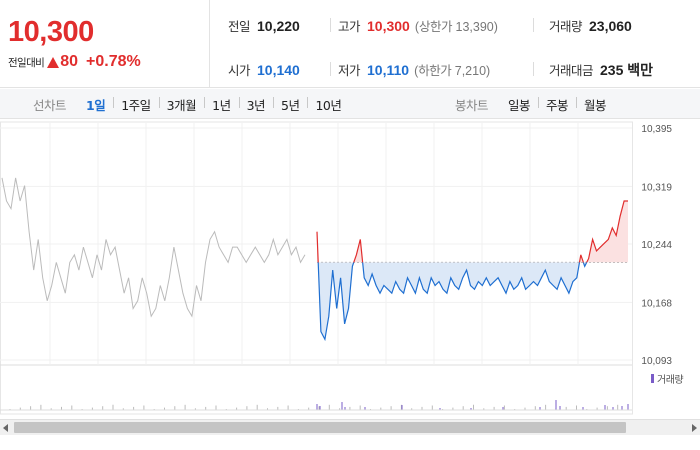 This screenshot has width=700, height=450. I want to click on stat-trade-amount: 거래대금 235 백만, so click(601, 70).